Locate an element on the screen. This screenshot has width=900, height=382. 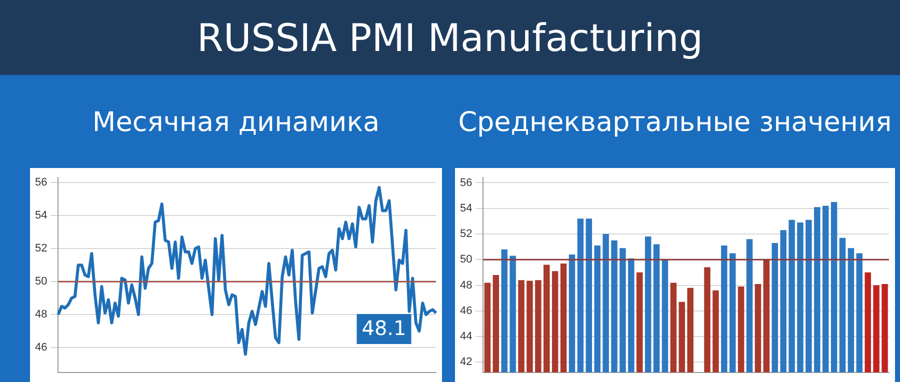
y-tick-label: 42 is located at coordinates (466, 362).